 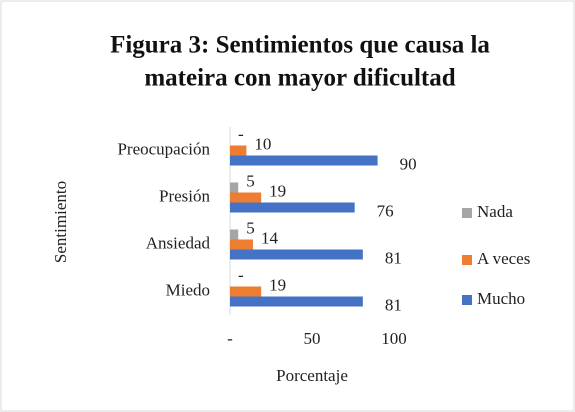 What do you see at coordinates (262, 143) in the screenshot?
I see `data-label: 10` at bounding box center [262, 143].